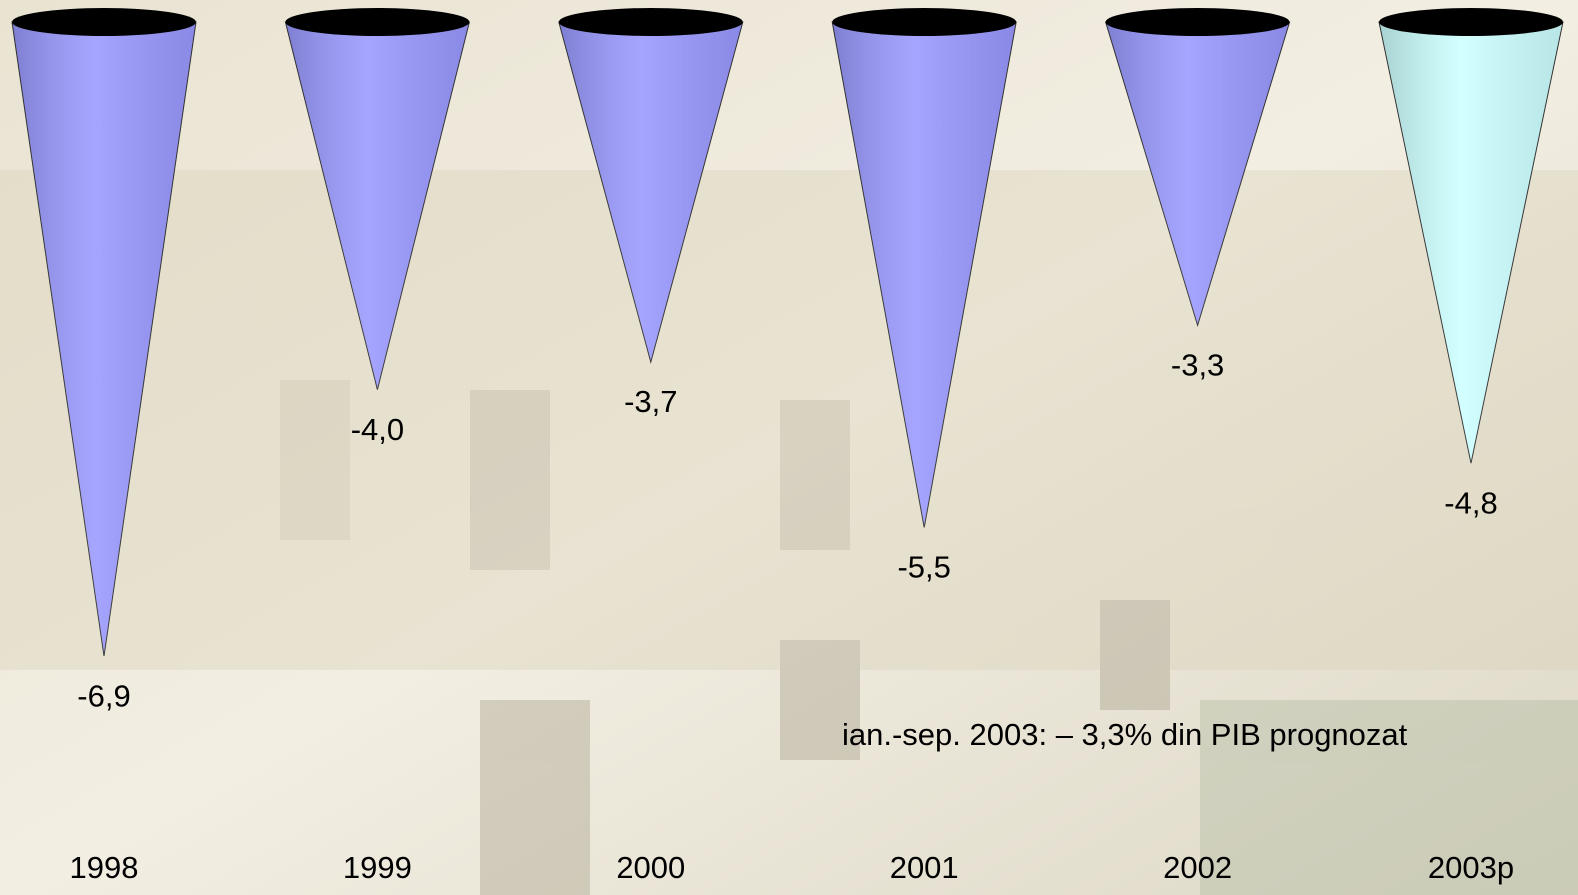 The width and height of the screenshot is (1578, 895). Describe the element at coordinates (924, 867) in the screenshot. I see `x-tick-label: 2001` at that location.